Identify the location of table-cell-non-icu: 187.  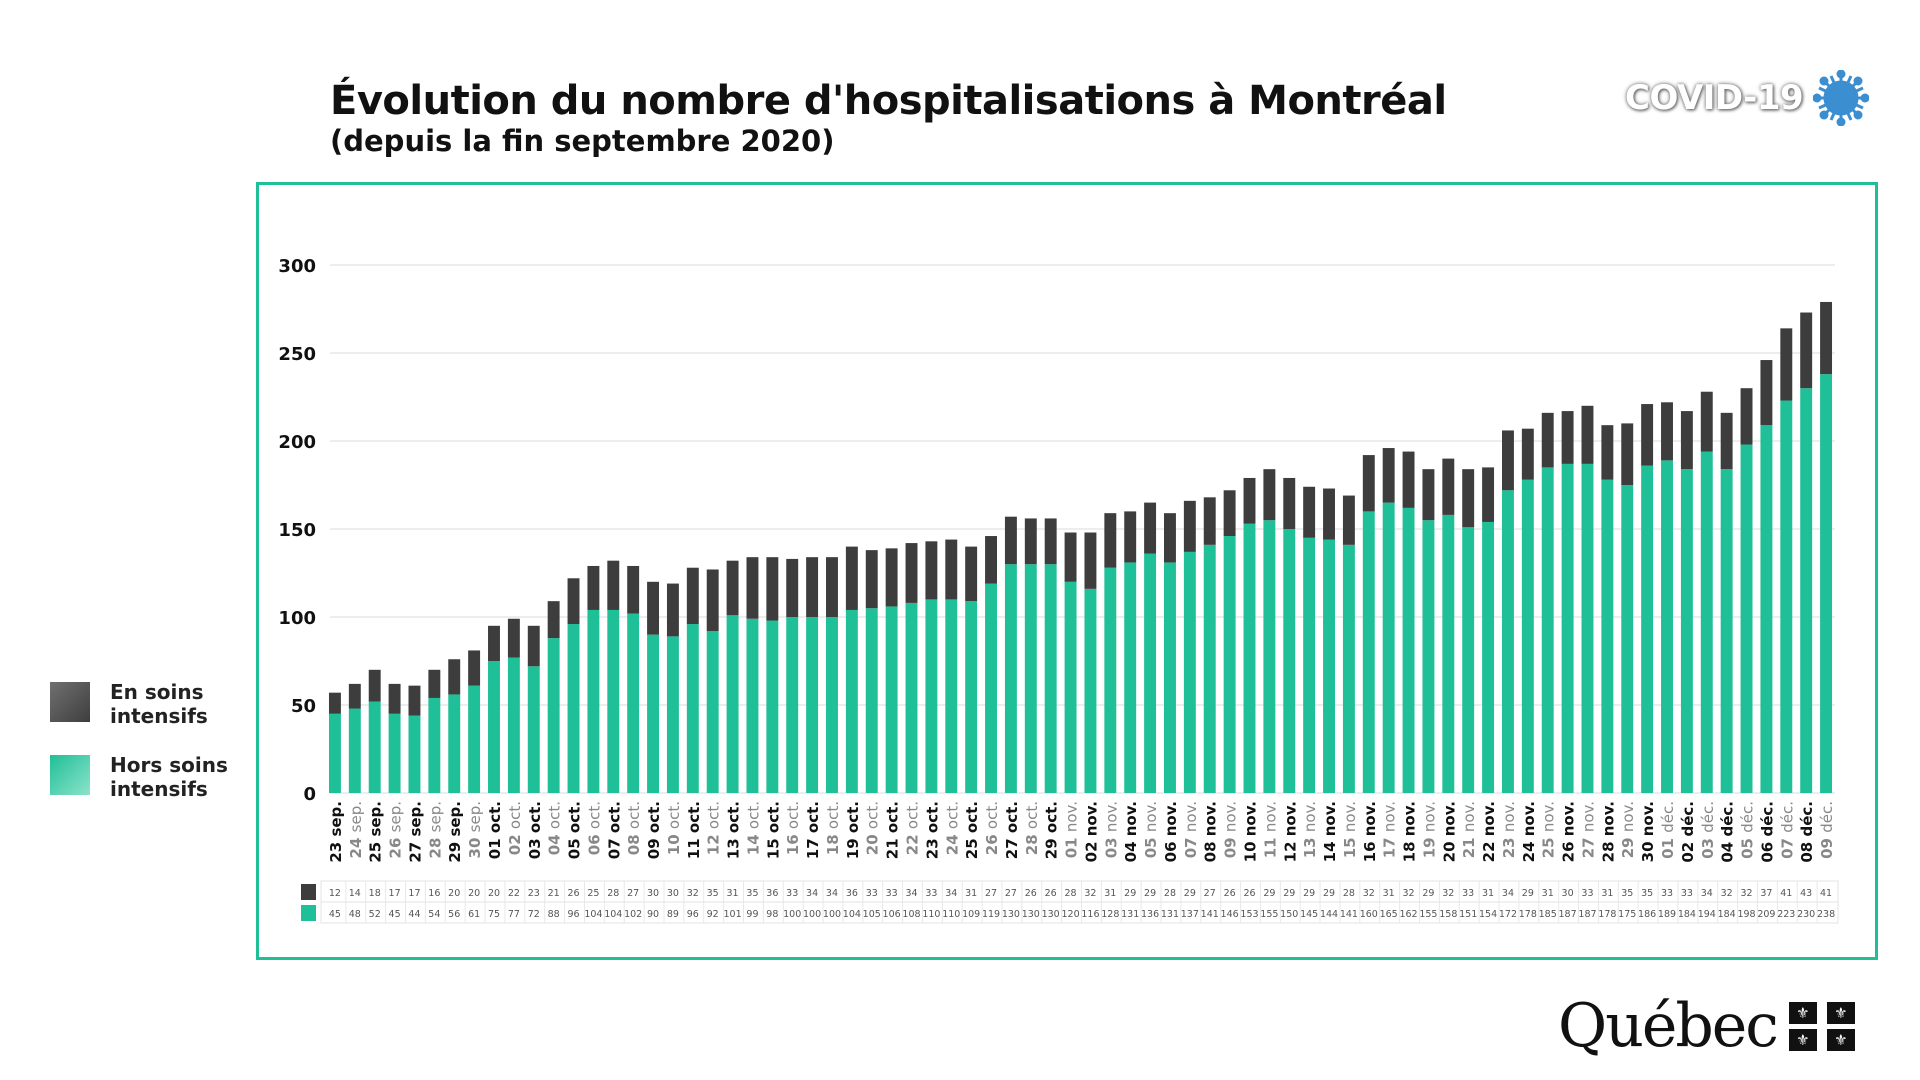
(1587, 914).